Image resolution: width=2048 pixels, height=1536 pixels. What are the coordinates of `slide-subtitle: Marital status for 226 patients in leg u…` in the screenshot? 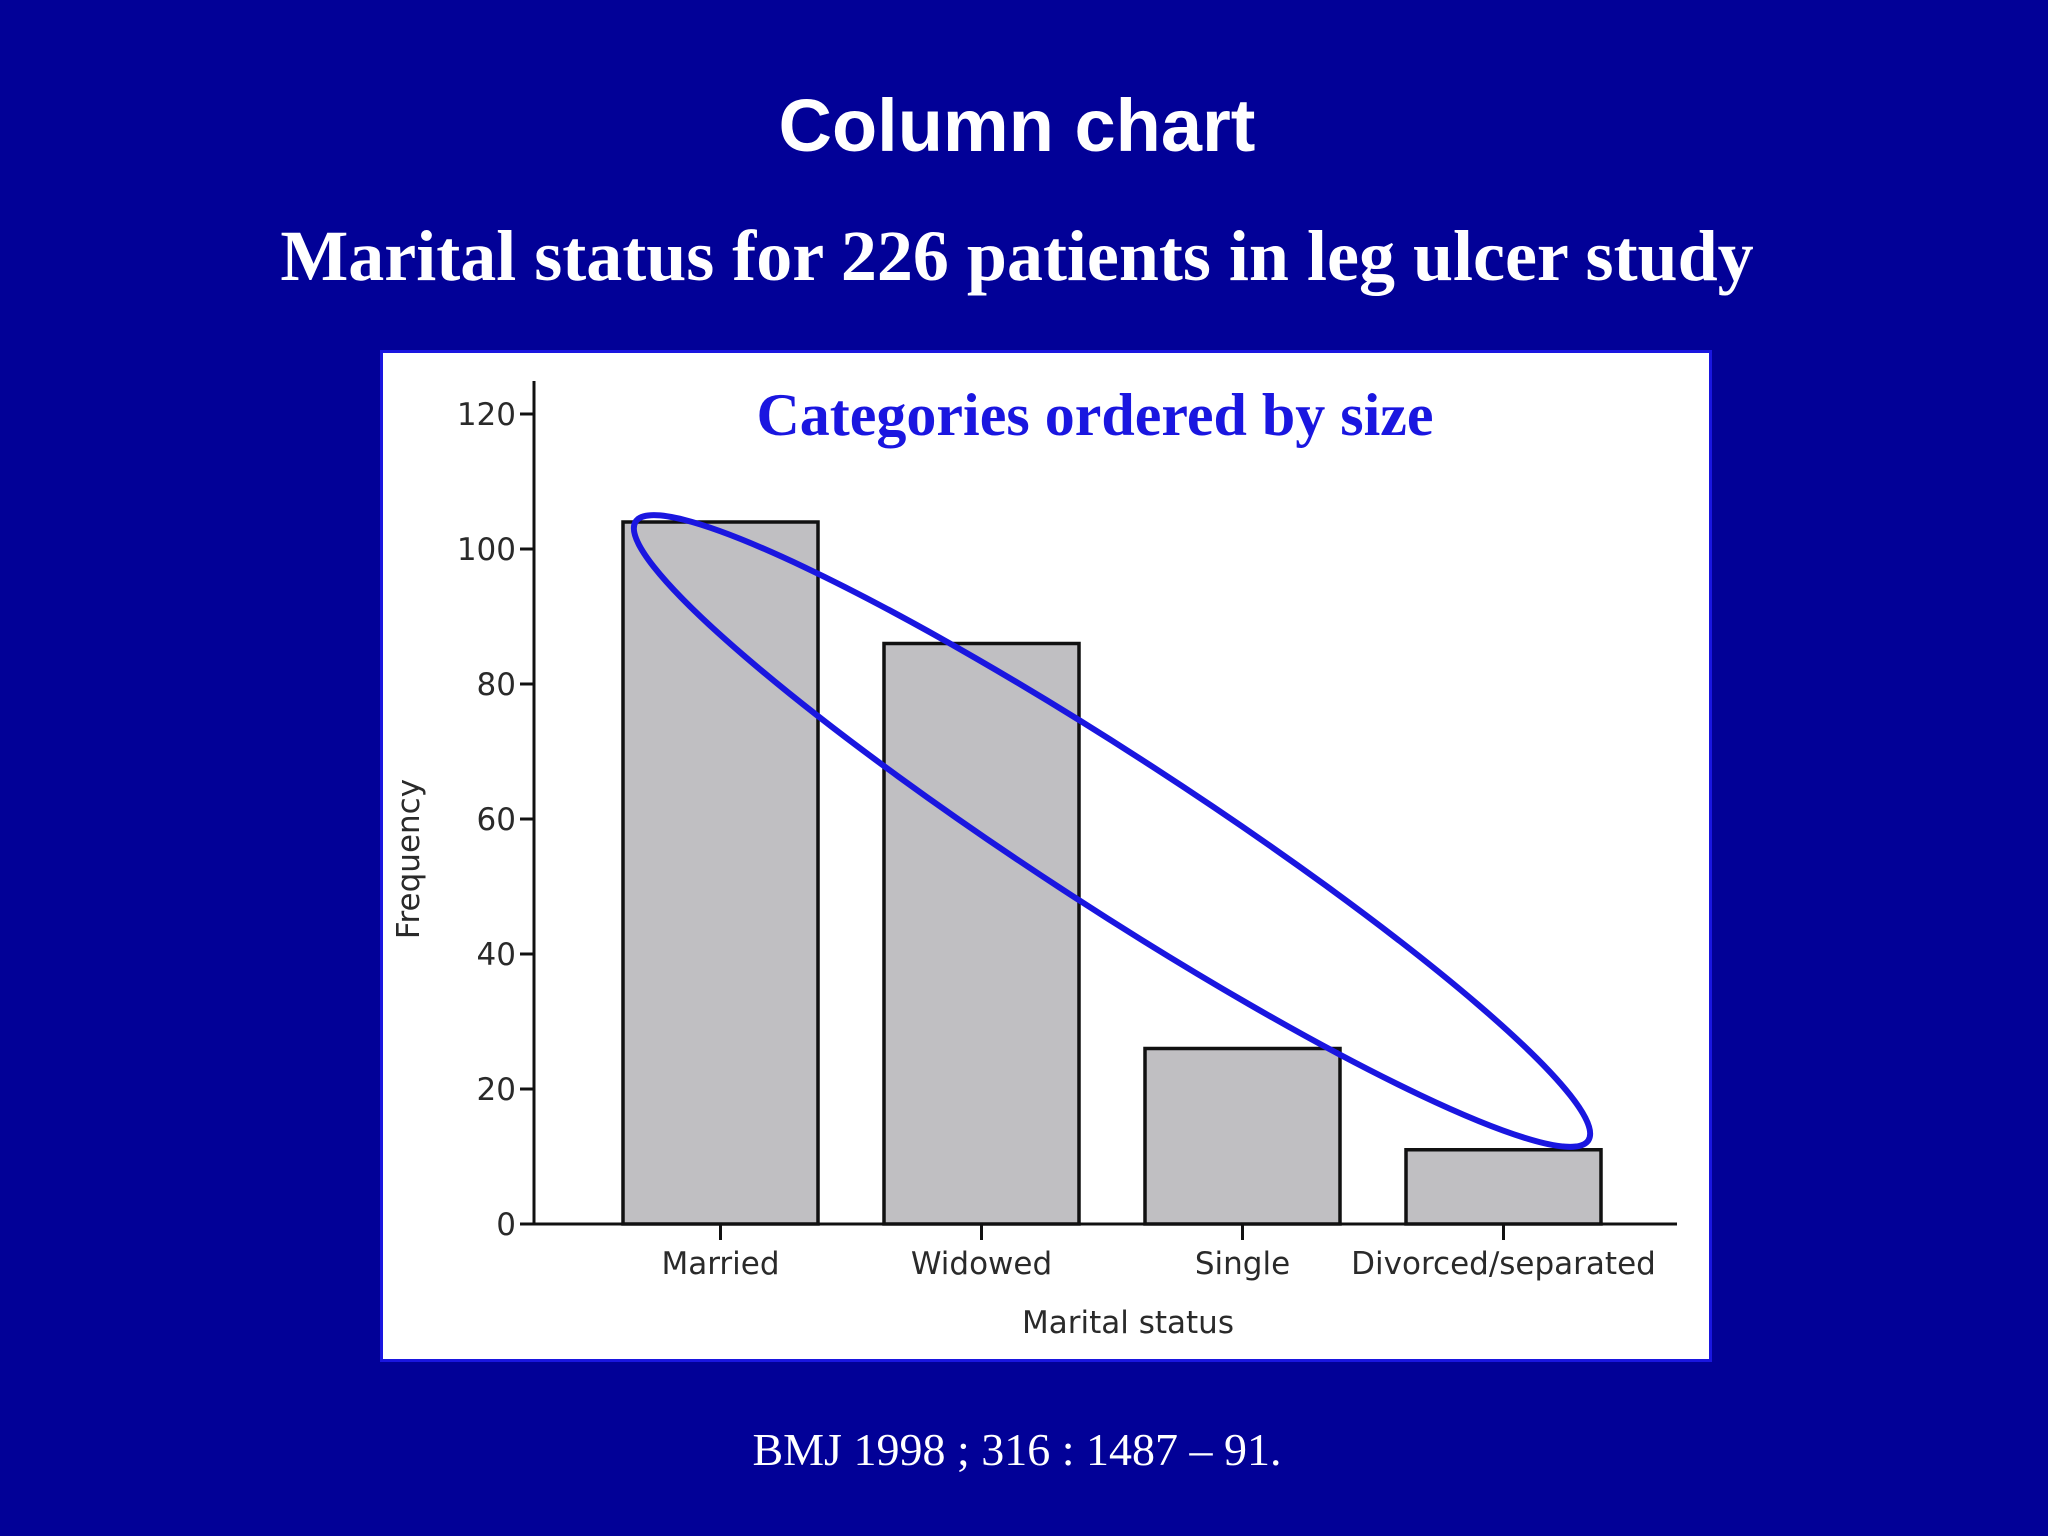 It's located at (1017, 256).